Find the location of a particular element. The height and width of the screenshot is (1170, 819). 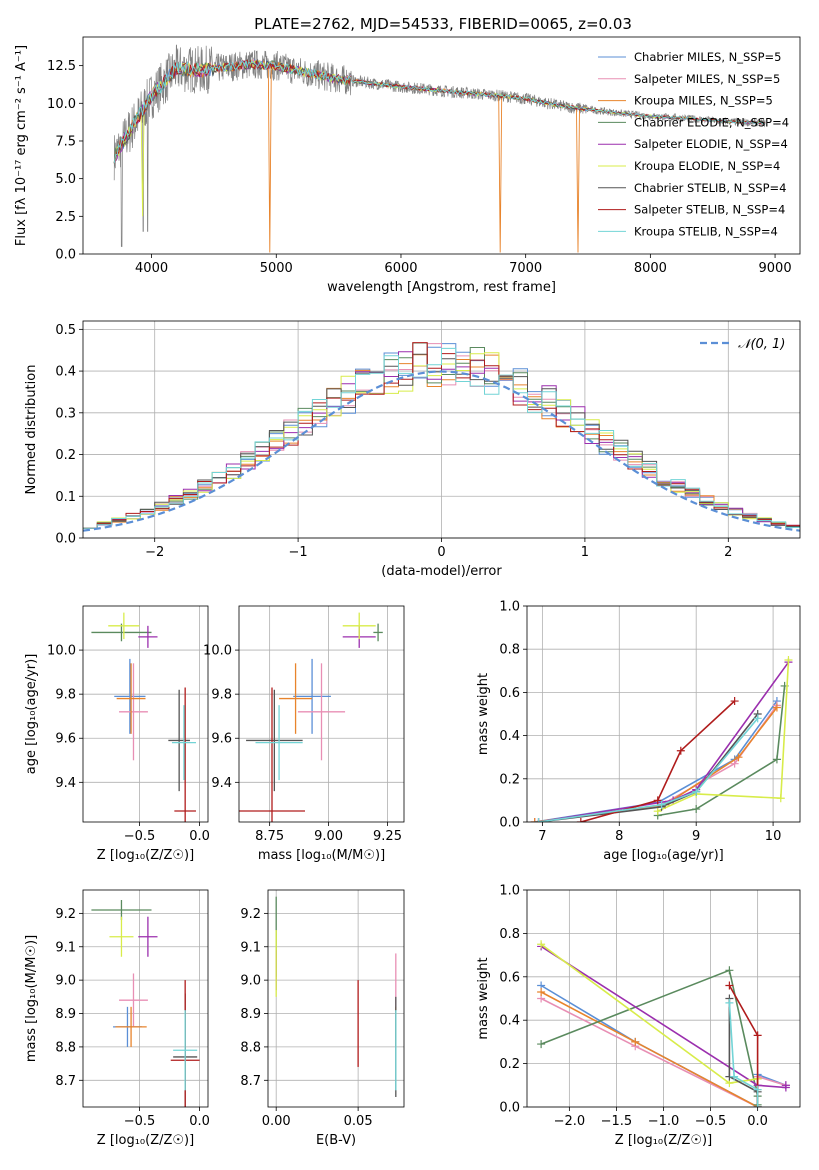

mass-vs-z-ylabel: mass [log₁₀(M/M☉)] is located at coordinates (31, 998).